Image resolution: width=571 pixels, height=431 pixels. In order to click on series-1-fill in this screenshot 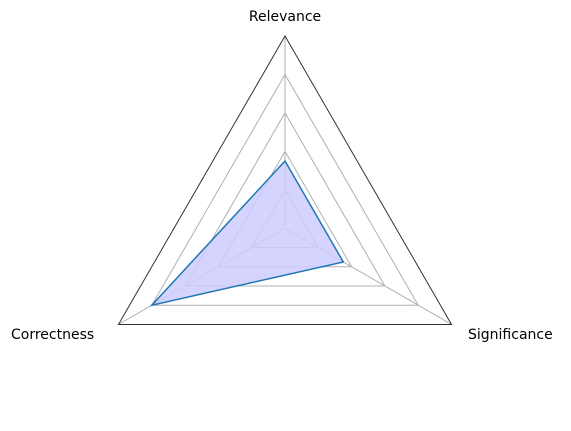, I will do `click(247, 233)`.